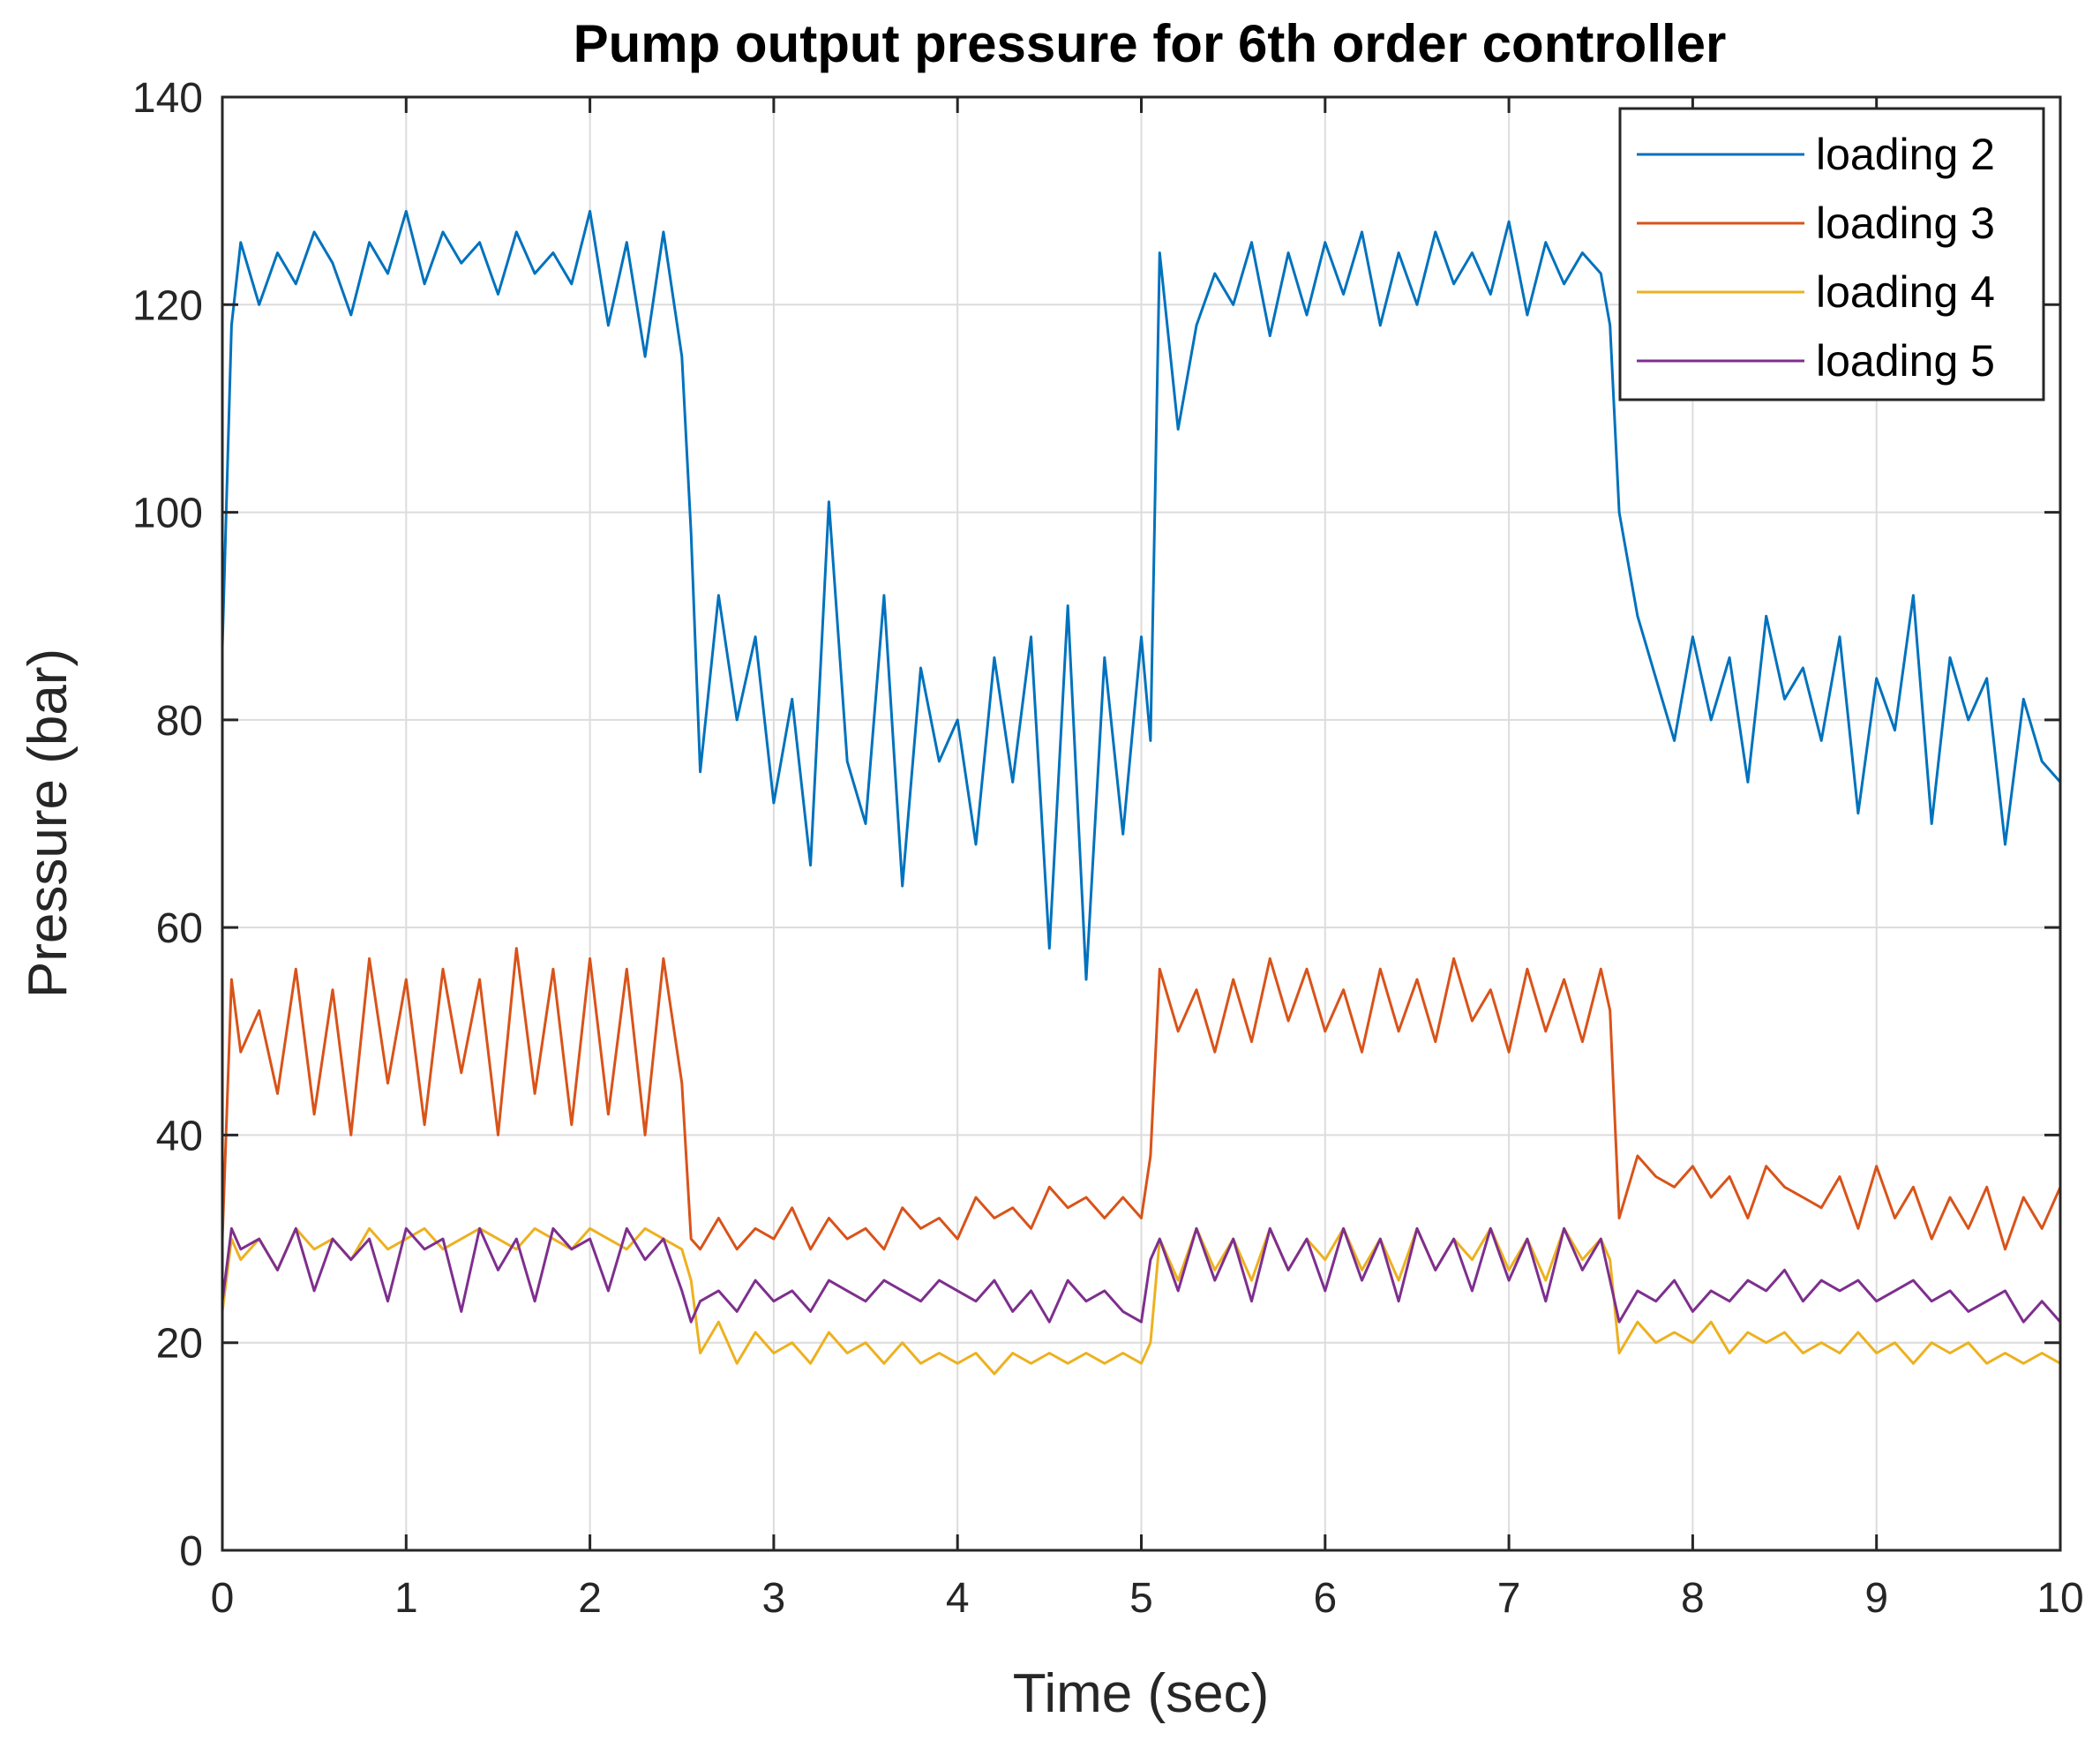  I want to click on x-tick-label: 0, so click(223, 1598).